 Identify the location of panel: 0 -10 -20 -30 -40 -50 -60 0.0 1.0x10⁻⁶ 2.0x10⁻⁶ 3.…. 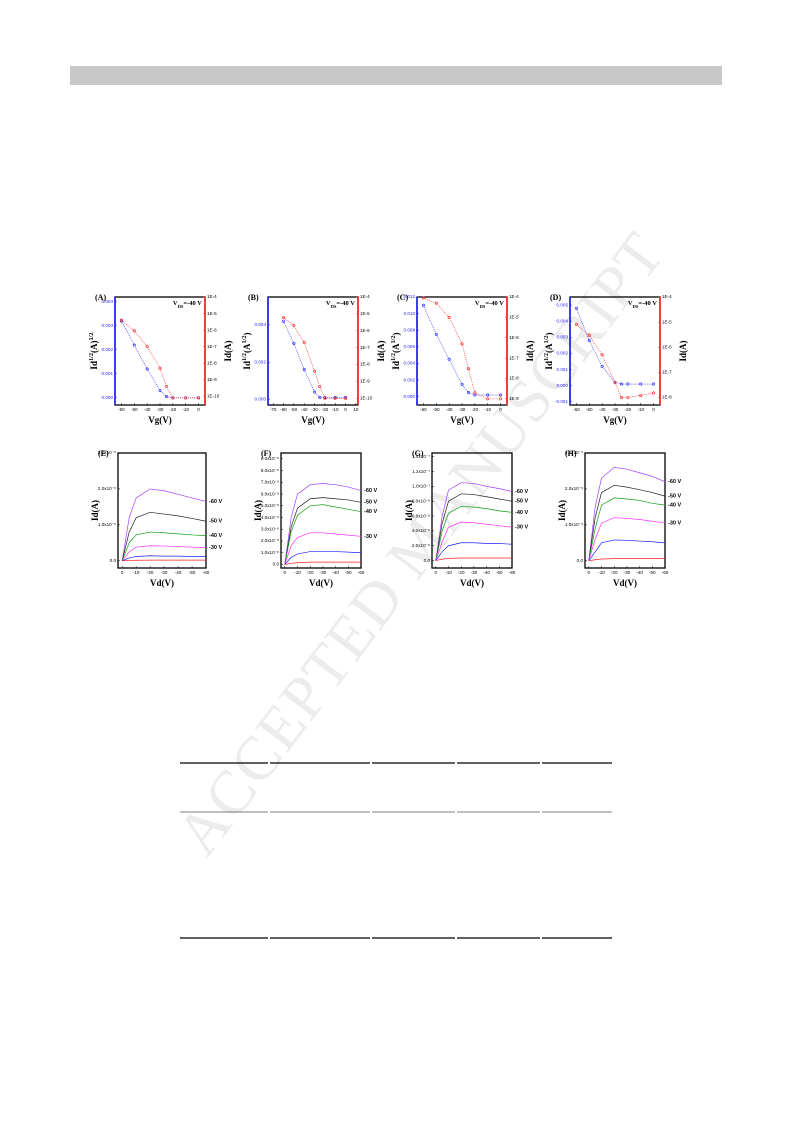
(156, 518).